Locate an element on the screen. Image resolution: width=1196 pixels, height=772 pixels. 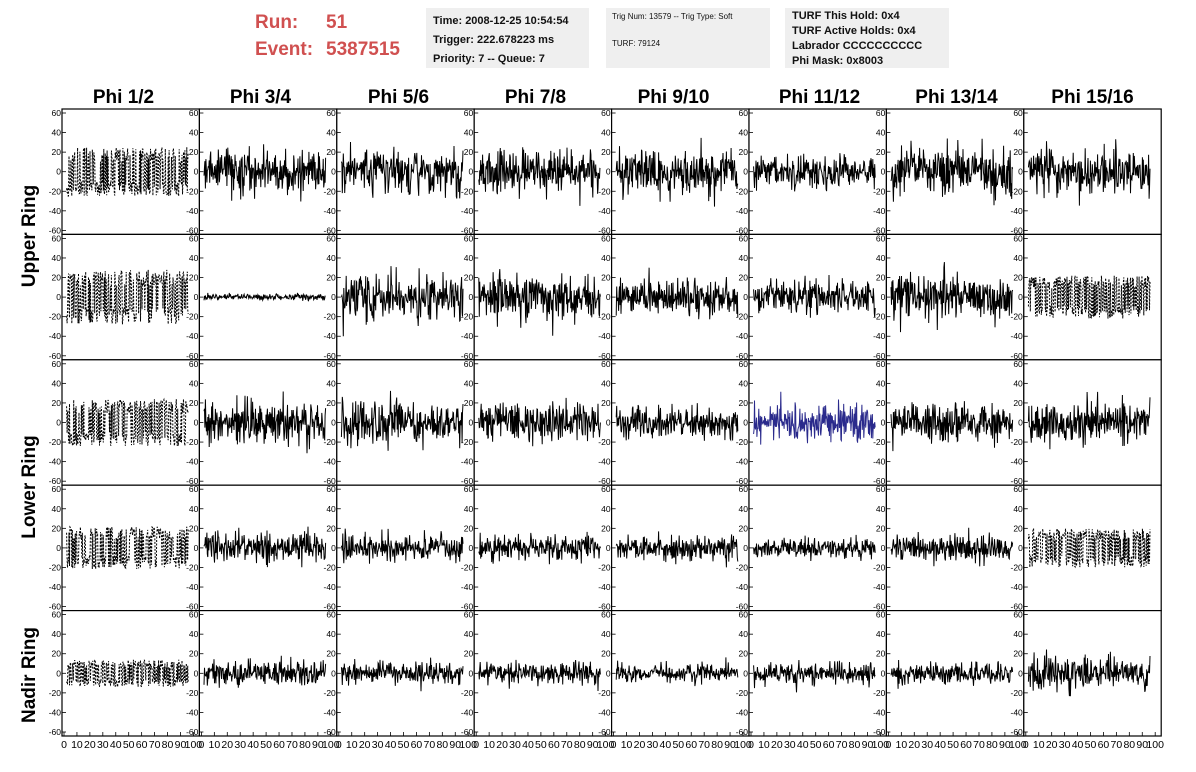
run-value: 51 is located at coordinates (337, 22).